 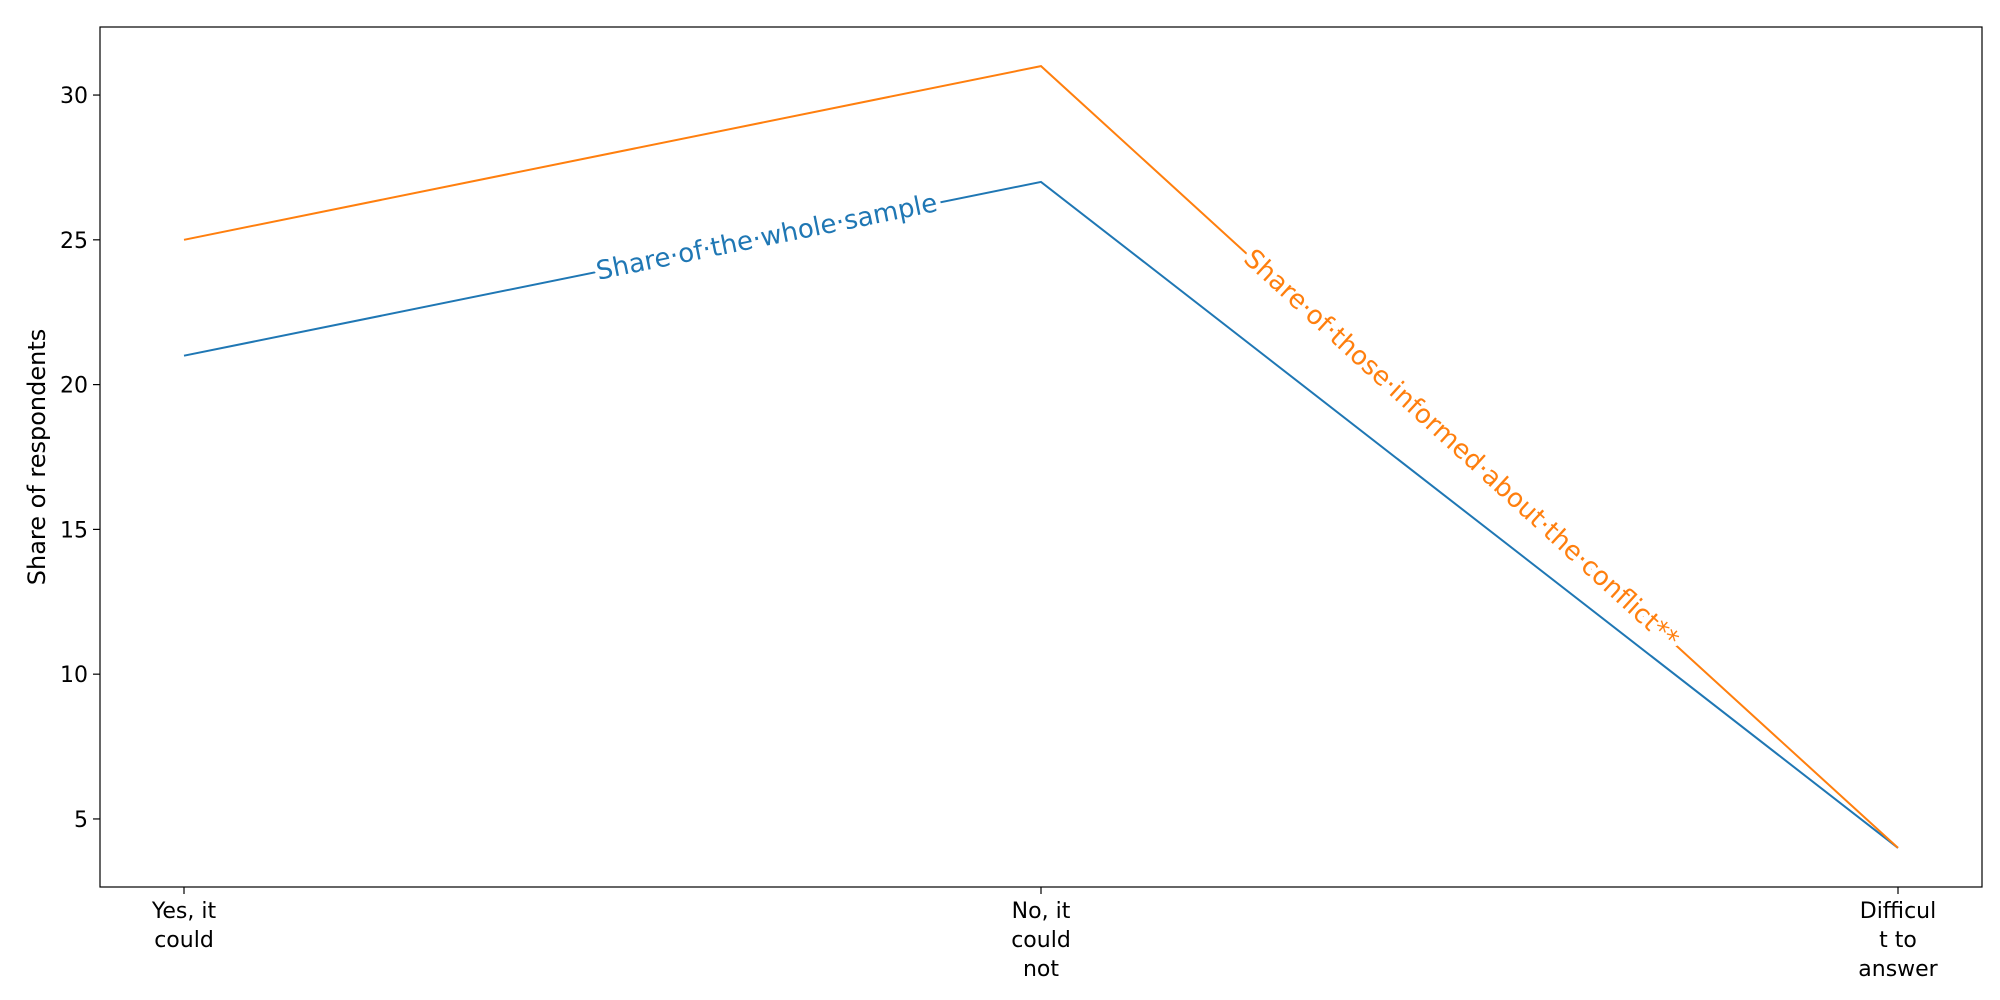 What do you see at coordinates (184, 926) in the screenshot?
I see `x-tick-label: Yes, it could` at bounding box center [184, 926].